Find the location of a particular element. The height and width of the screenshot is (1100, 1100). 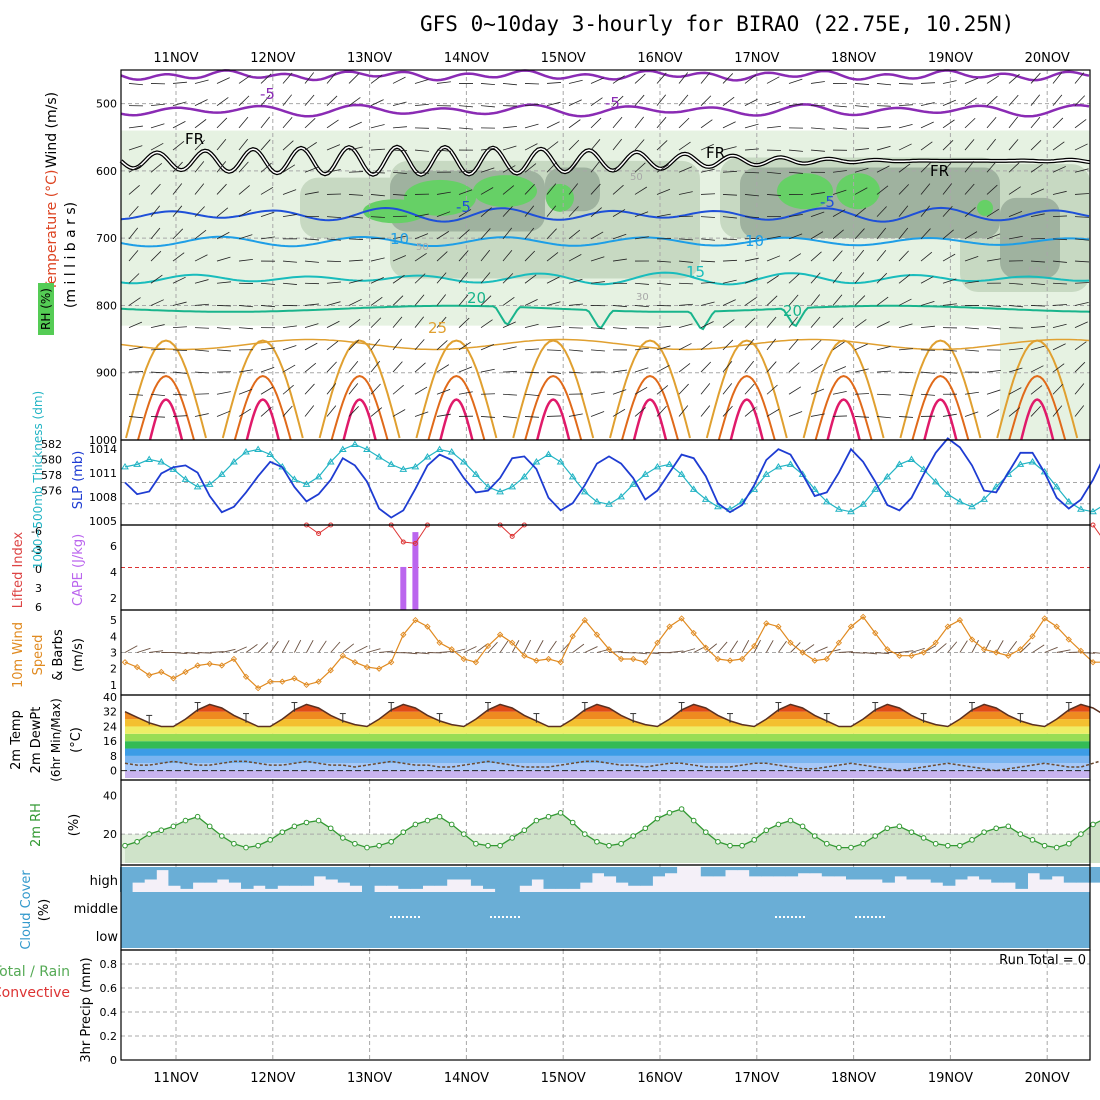

day-label-bottom: 11NOV is located at coordinates (175, 1078).